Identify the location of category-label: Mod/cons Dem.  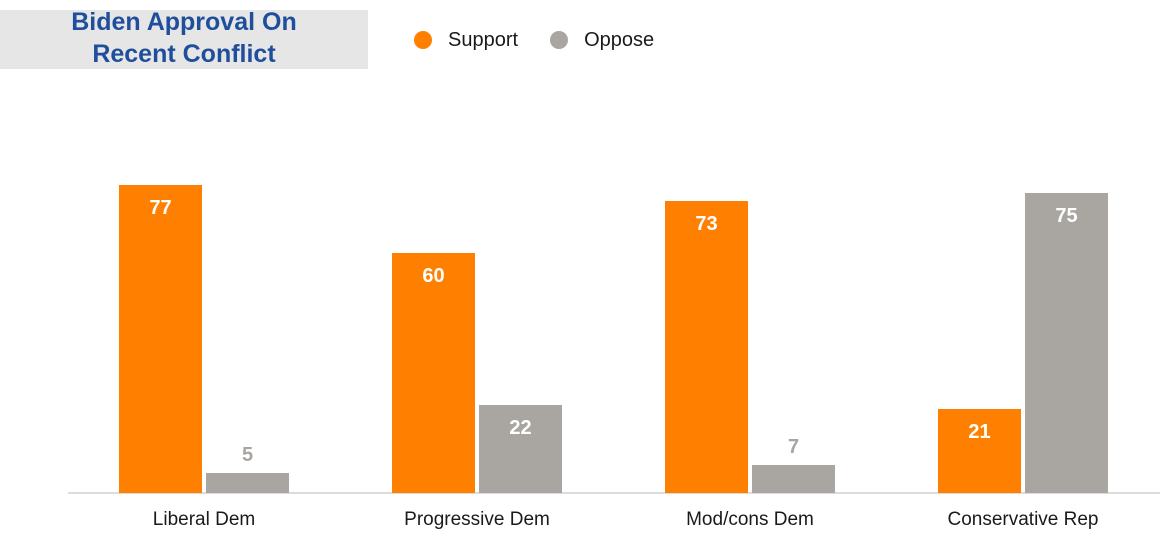
(750, 519).